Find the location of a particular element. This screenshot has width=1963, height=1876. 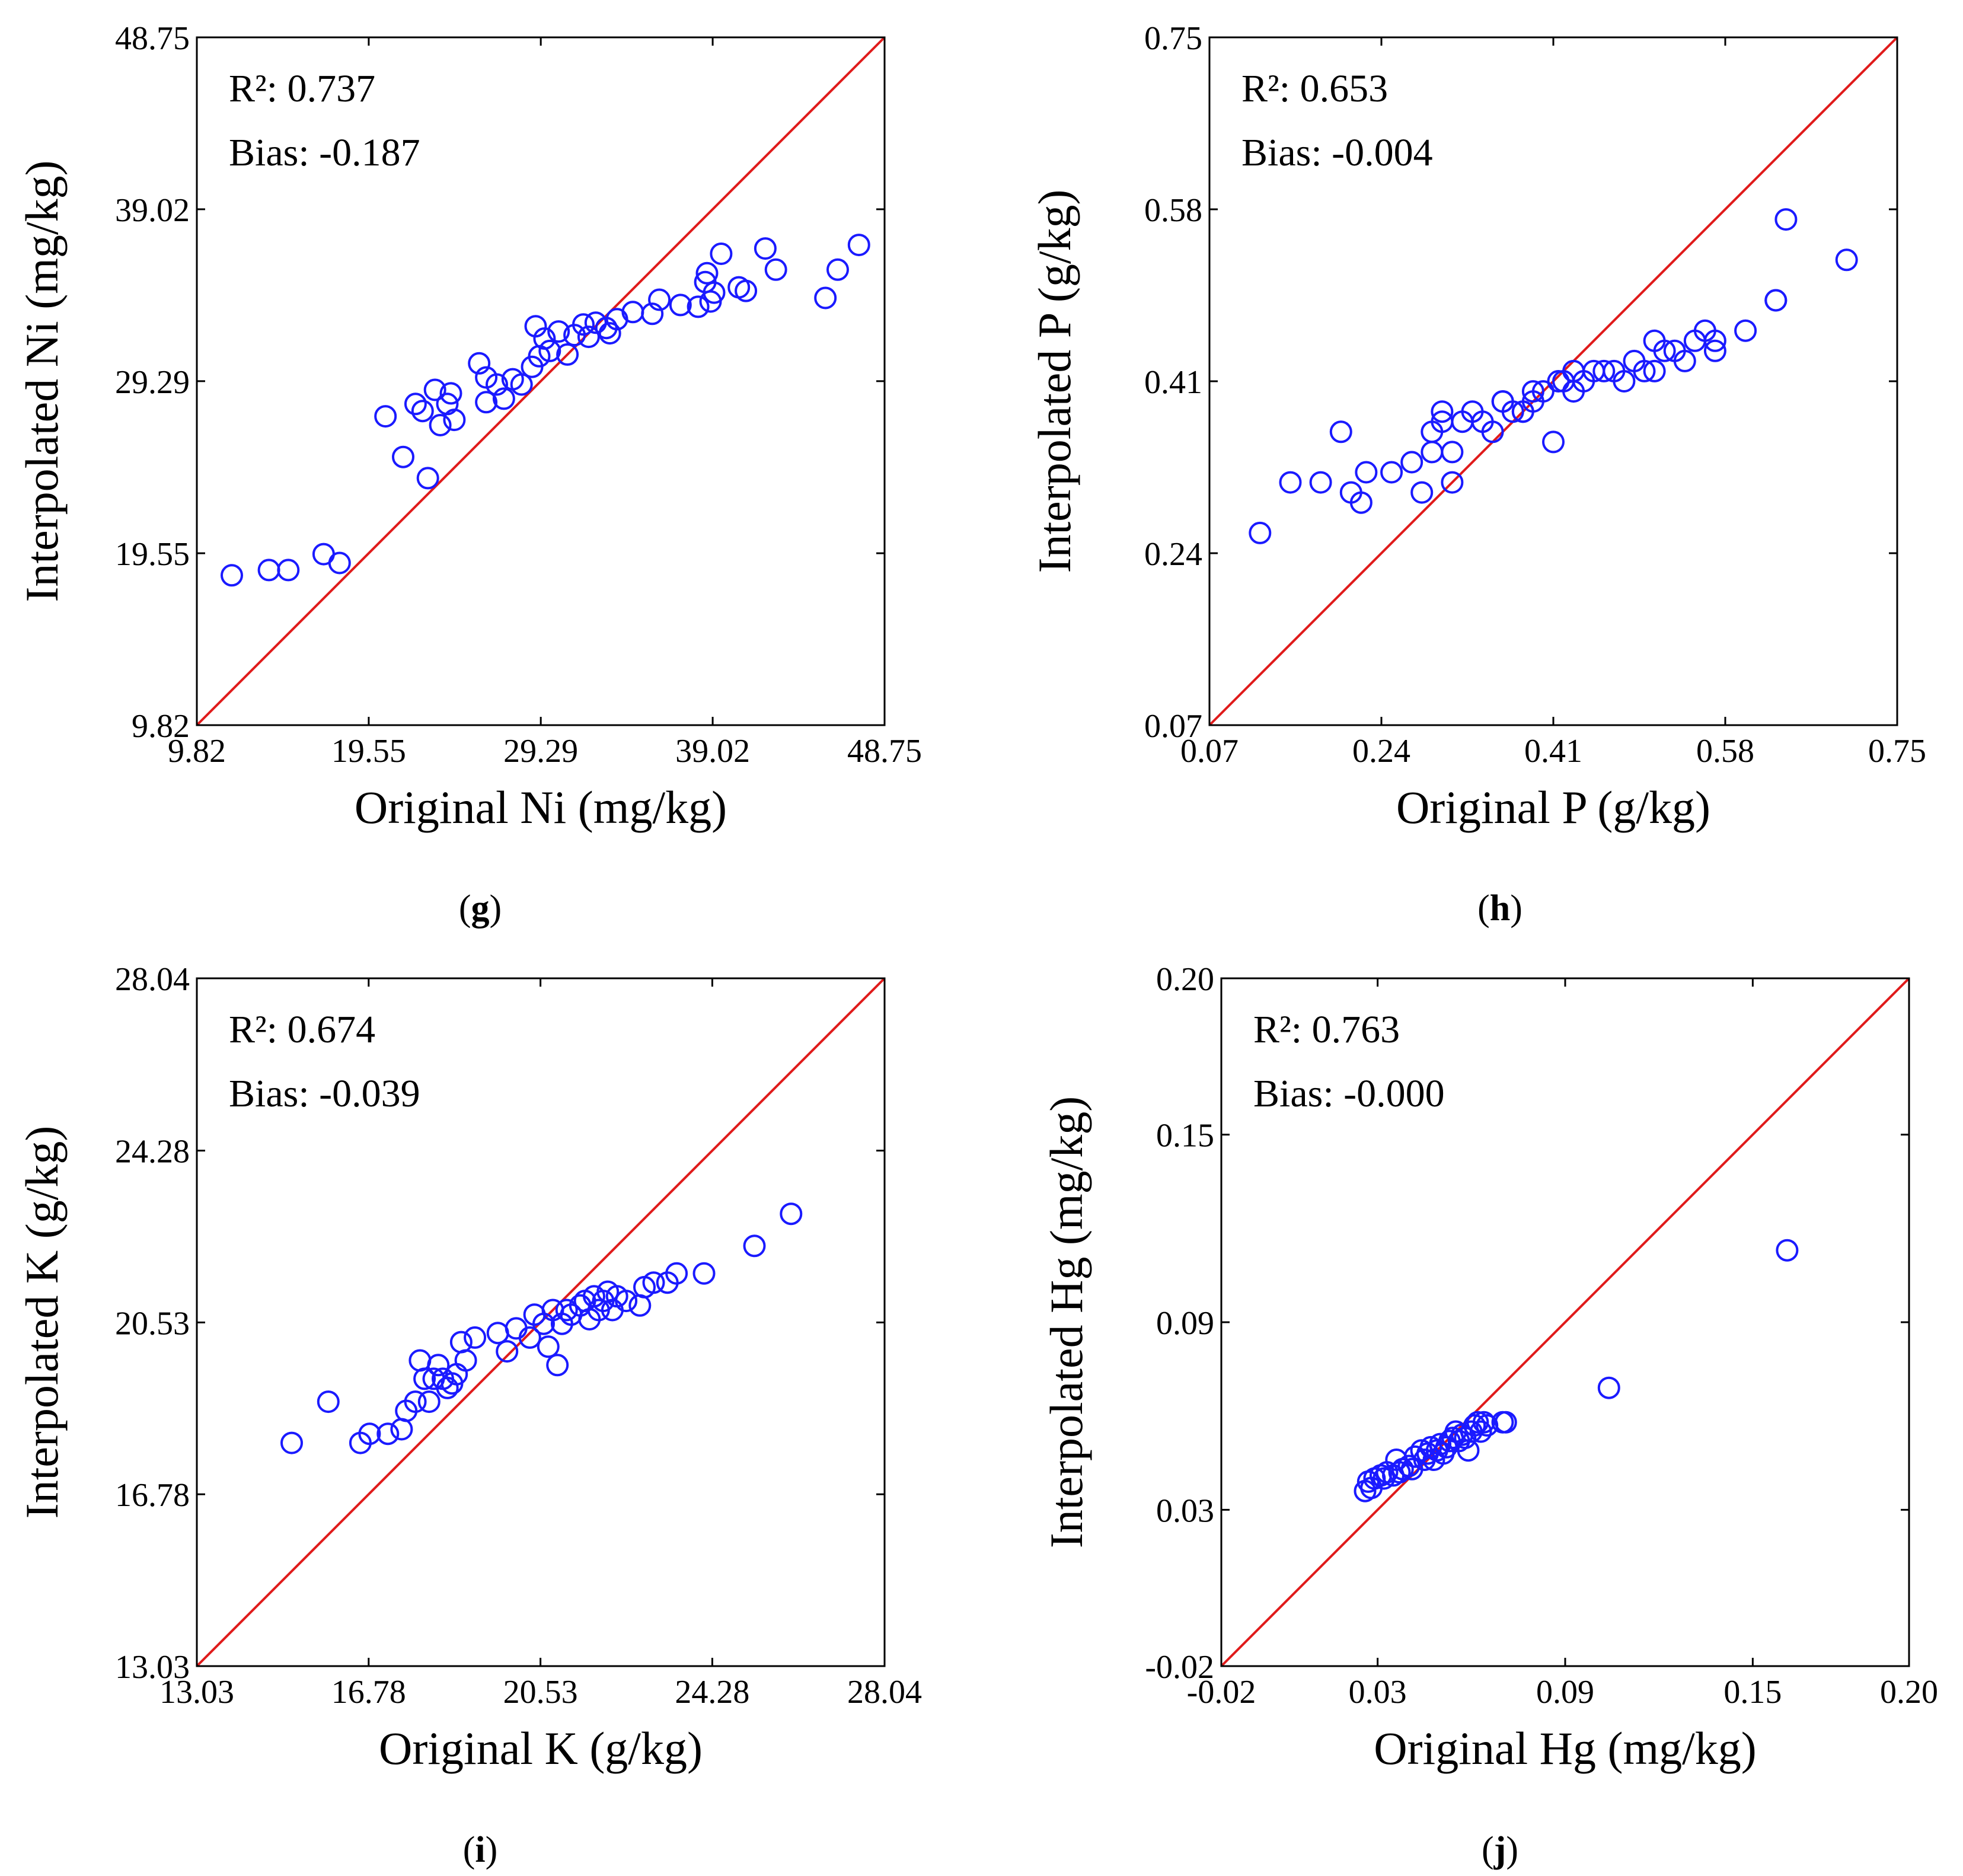

x-tick-label: 0.41 is located at coordinates (1553, 751).